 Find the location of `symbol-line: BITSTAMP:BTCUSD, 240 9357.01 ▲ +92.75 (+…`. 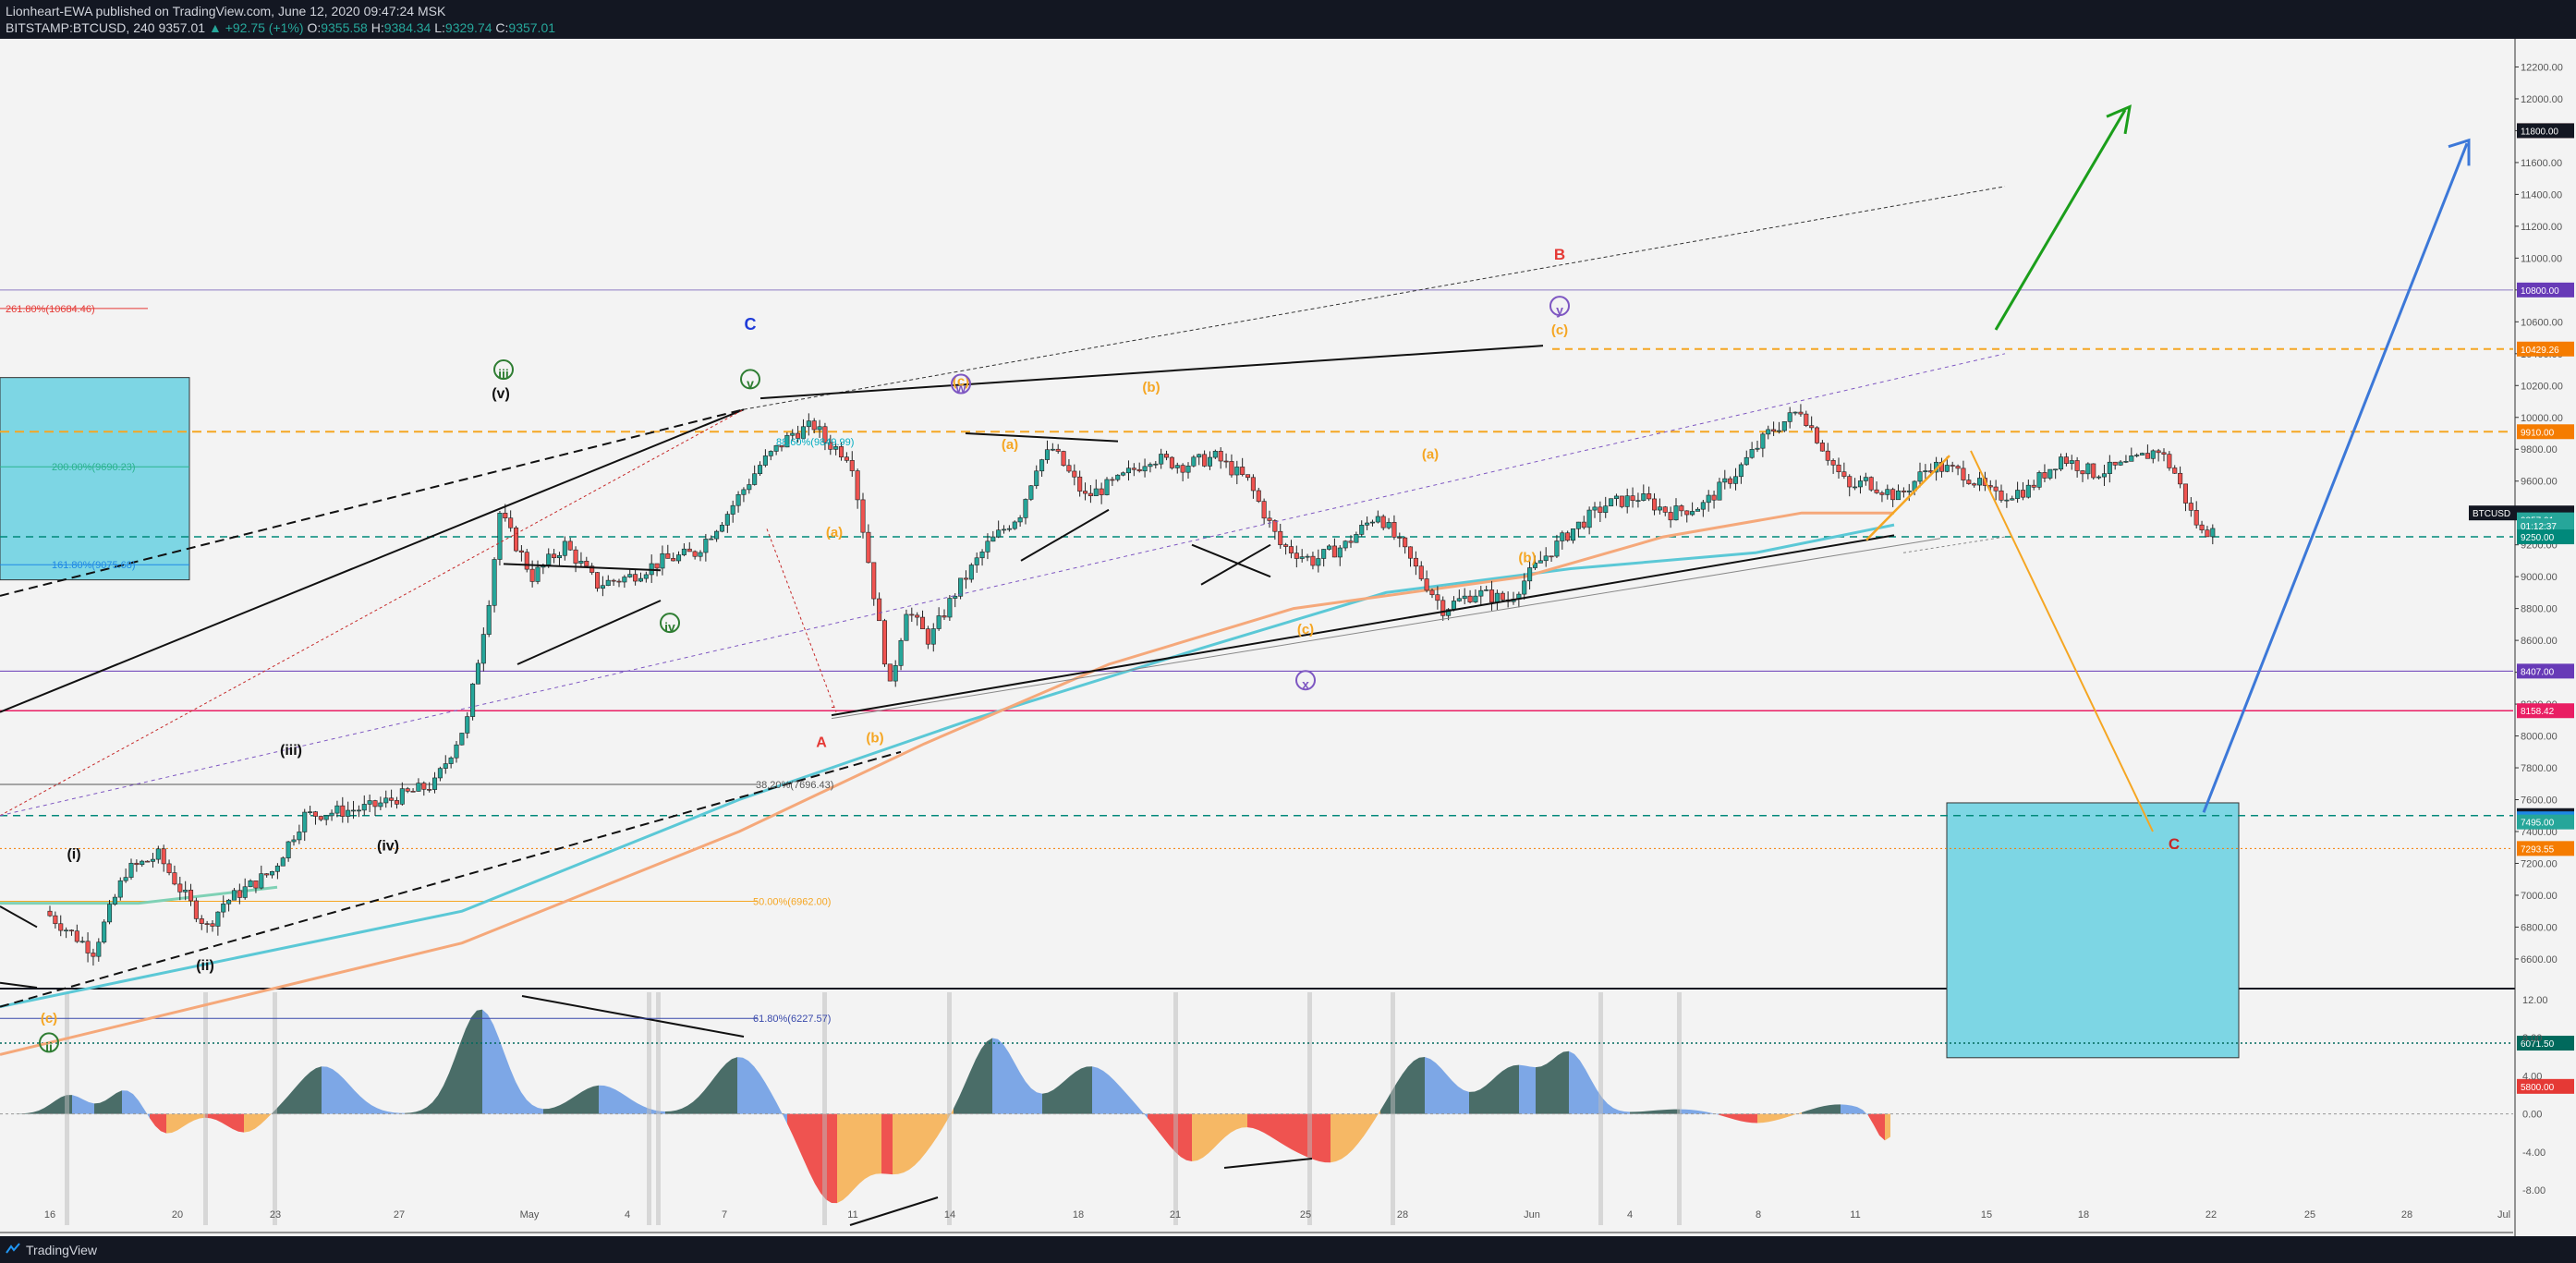

symbol-line: BITSTAMP:BTCUSD, 240 9357.01 ▲ +92.75 (+… is located at coordinates (280, 27).